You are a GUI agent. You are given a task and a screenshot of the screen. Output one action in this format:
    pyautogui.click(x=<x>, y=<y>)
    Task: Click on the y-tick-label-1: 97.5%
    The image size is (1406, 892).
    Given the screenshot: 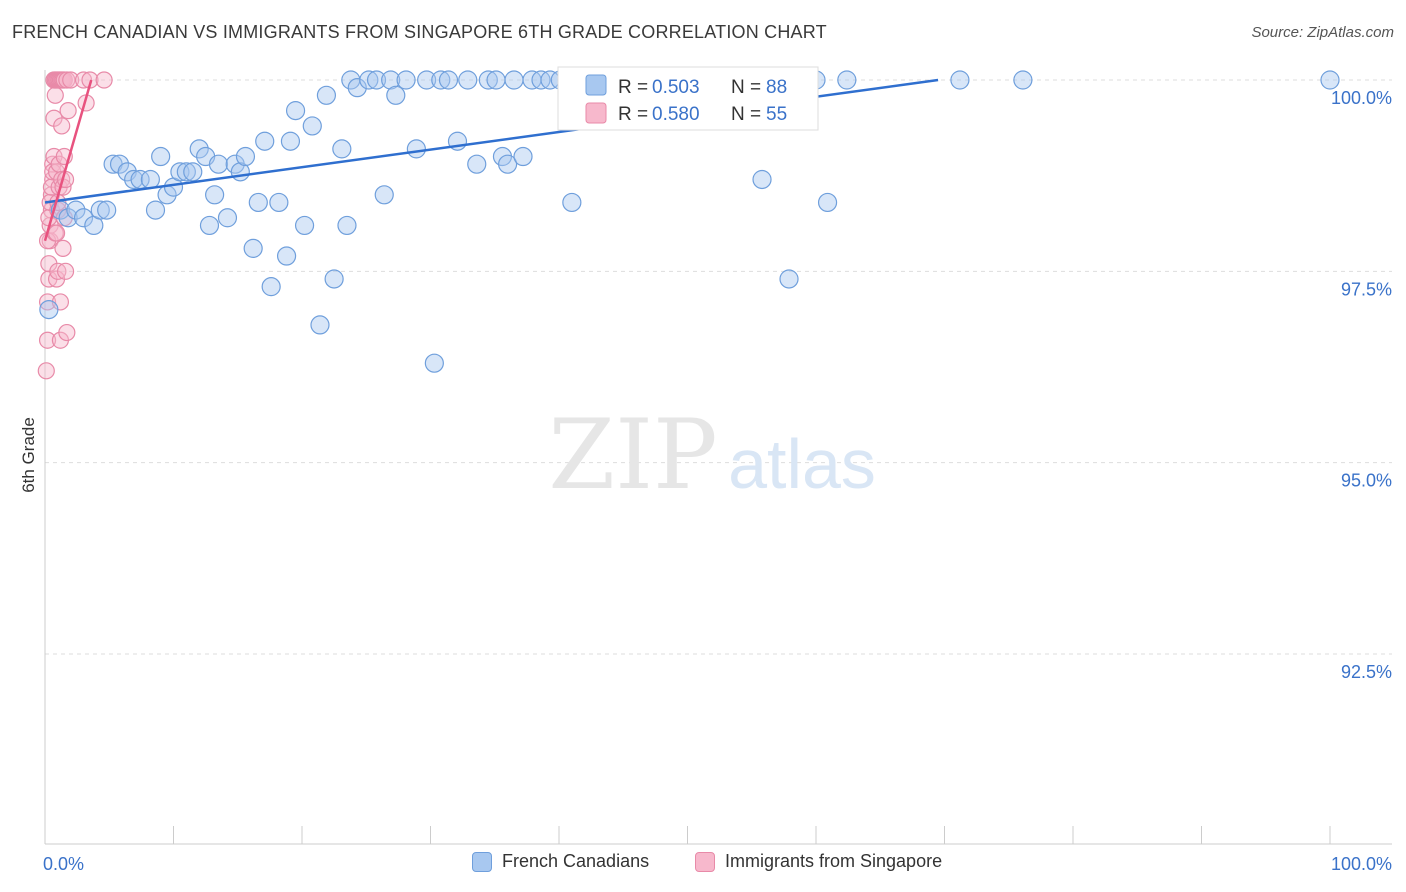 What is the action you would take?
    pyautogui.click(x=1366, y=289)
    